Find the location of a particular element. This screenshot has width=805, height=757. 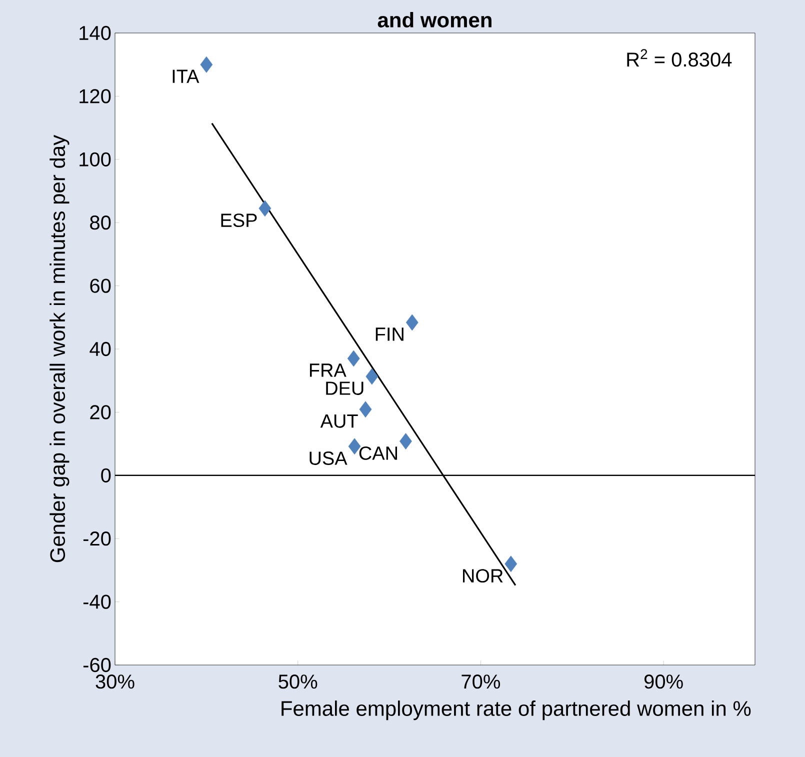

annotation: FRA is located at coordinates (328, 370).